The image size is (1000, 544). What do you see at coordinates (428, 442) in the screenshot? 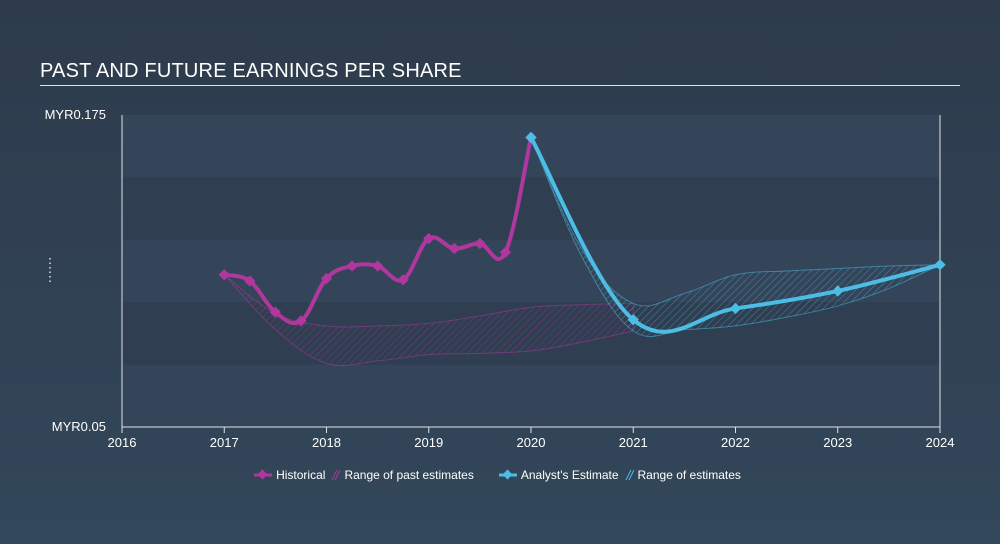
I see `x-tick-label: 2019` at bounding box center [428, 442].